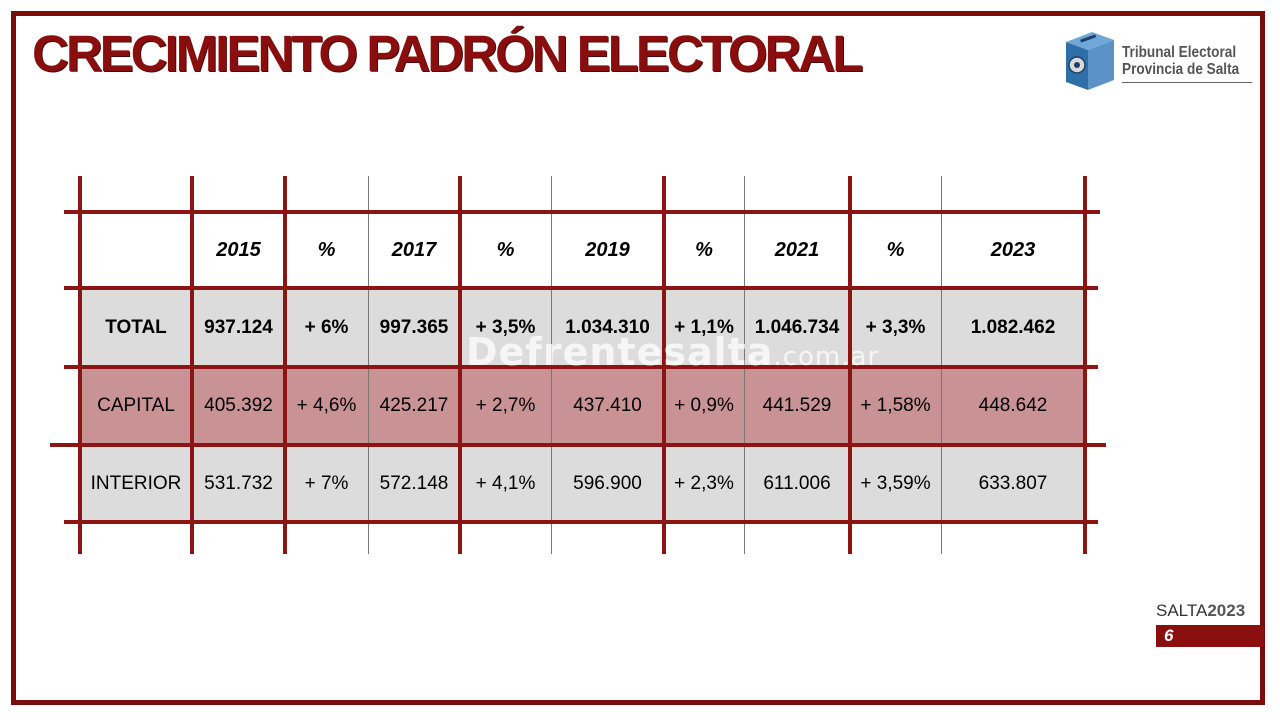 Image resolution: width=1280 pixels, height=720 pixels. What do you see at coordinates (326, 249) in the screenshot?
I see `header-cell-2: %` at bounding box center [326, 249].